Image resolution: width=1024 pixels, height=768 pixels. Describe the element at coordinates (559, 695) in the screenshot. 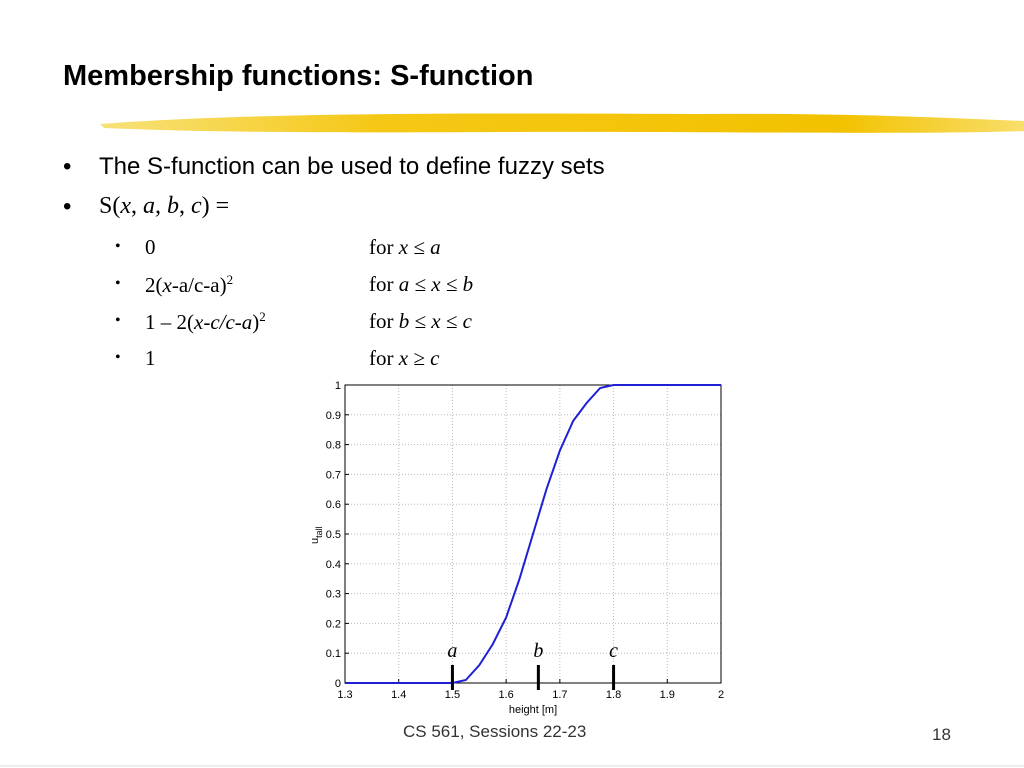

I see `x-tick-label: 1.7` at that location.